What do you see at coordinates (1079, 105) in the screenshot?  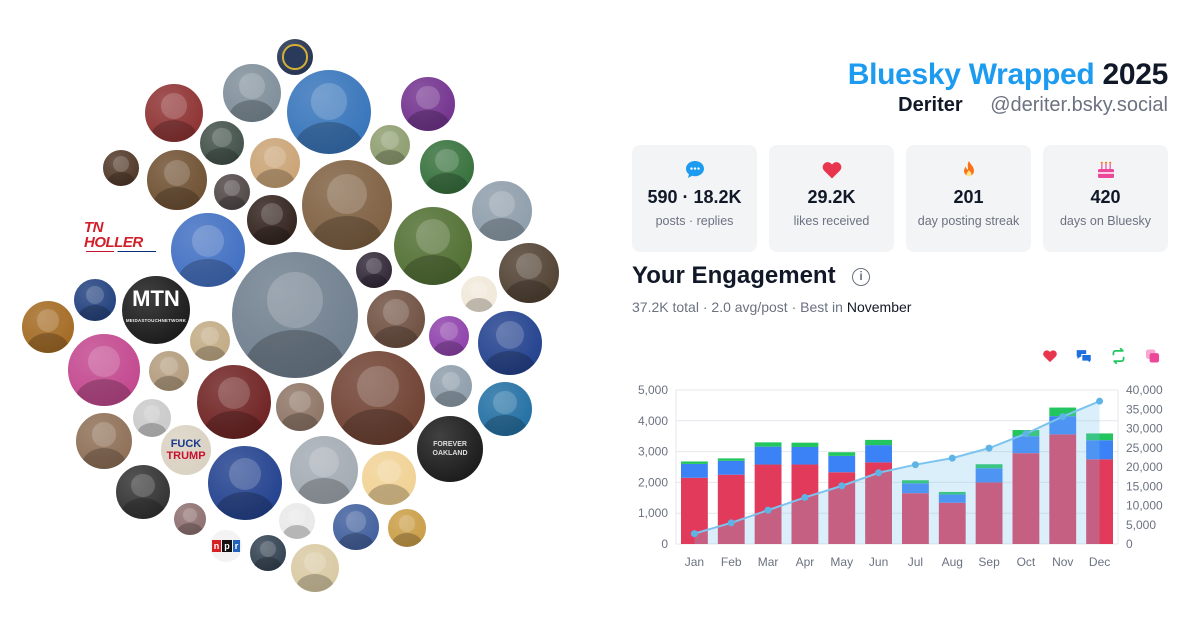 I see `user-handle: @deriter.bsky.social` at bounding box center [1079, 105].